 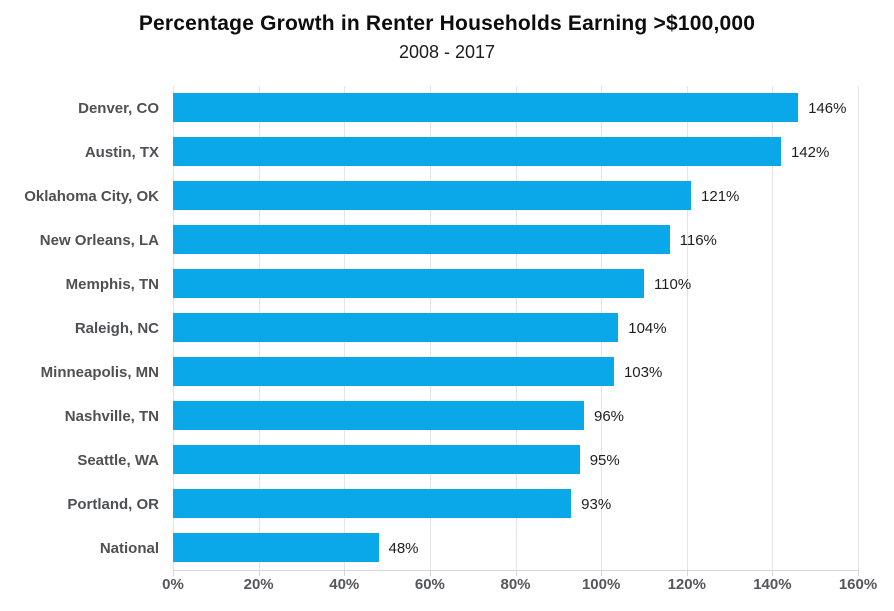 I want to click on x-axis-tick-label: 160%, so click(x=858, y=584).